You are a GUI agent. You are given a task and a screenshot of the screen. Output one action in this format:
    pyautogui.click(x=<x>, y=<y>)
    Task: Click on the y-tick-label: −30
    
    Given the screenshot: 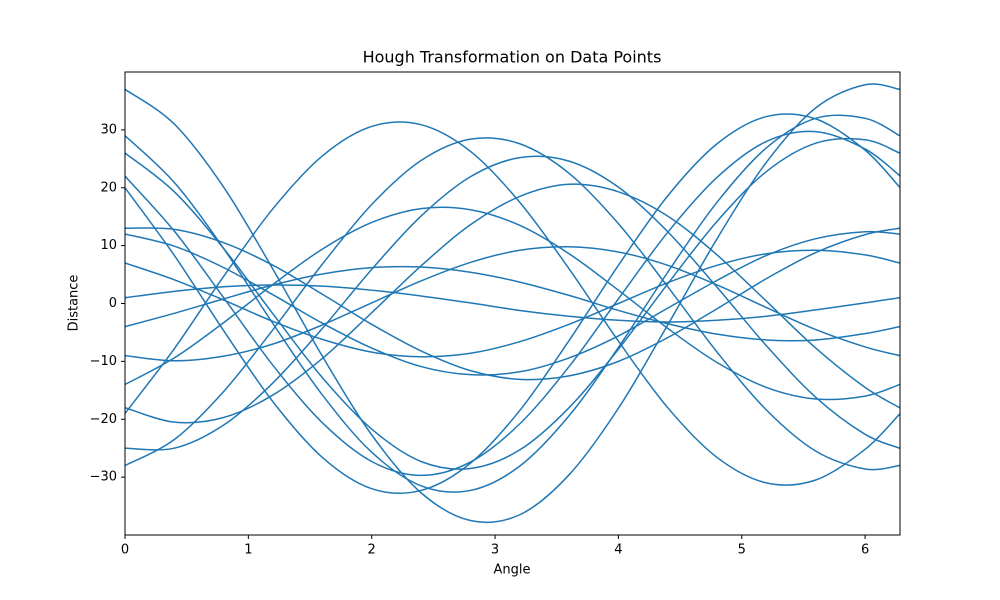 What is the action you would take?
    pyautogui.click(x=103, y=477)
    